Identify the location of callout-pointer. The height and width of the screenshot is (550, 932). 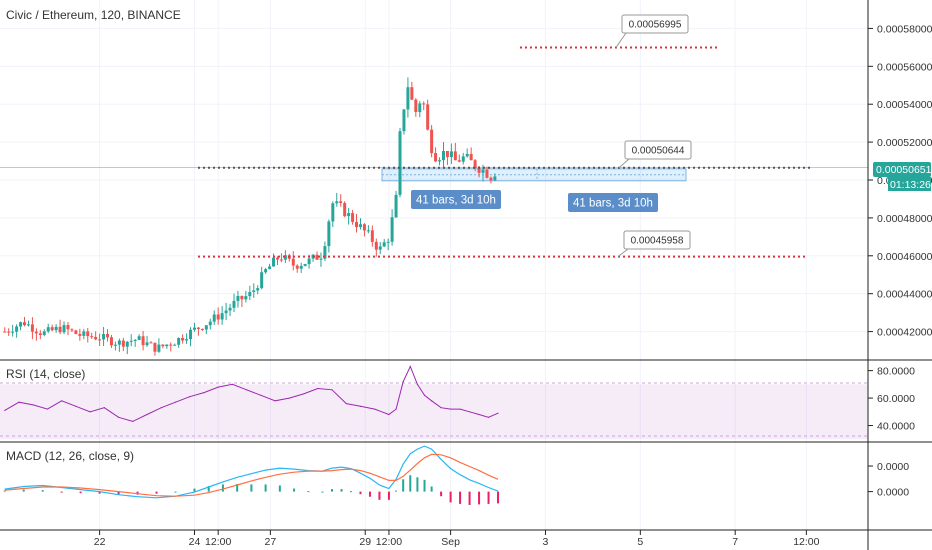
(623, 252).